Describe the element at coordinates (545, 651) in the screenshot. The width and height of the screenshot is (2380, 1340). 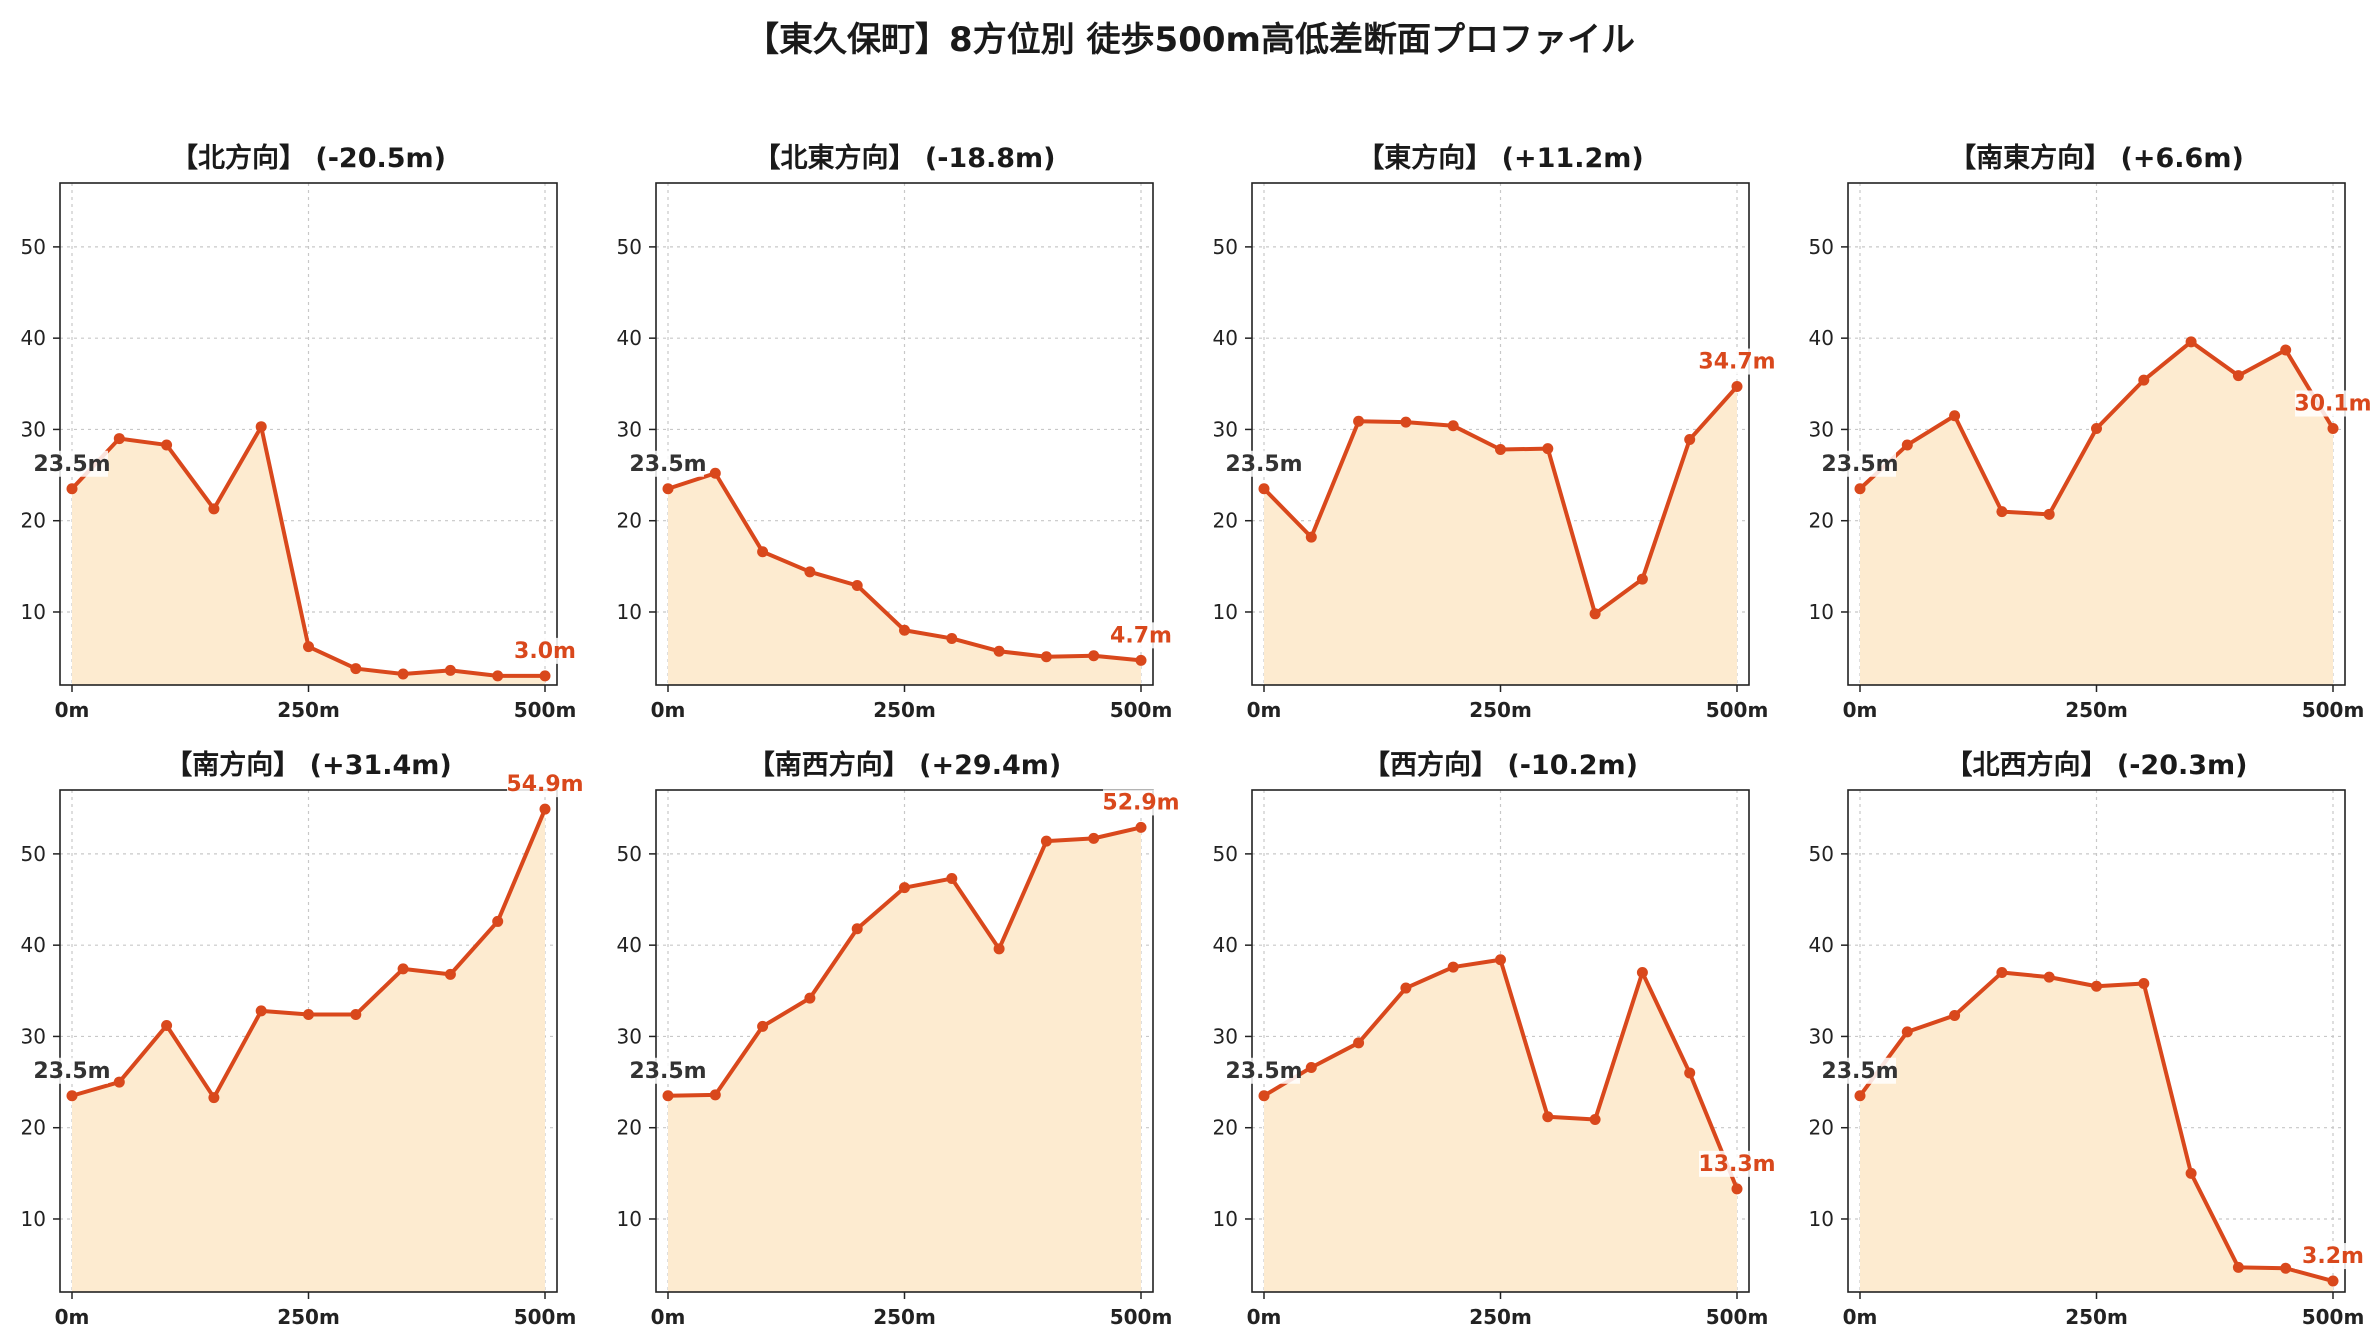
I see `end-elevation-label: 3.0m` at that location.